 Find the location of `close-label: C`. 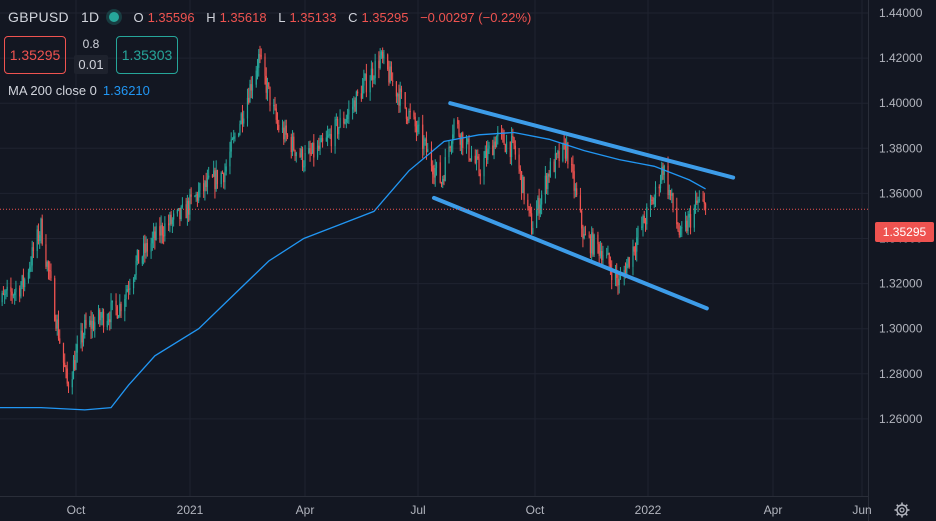

close-label: C is located at coordinates (353, 17).